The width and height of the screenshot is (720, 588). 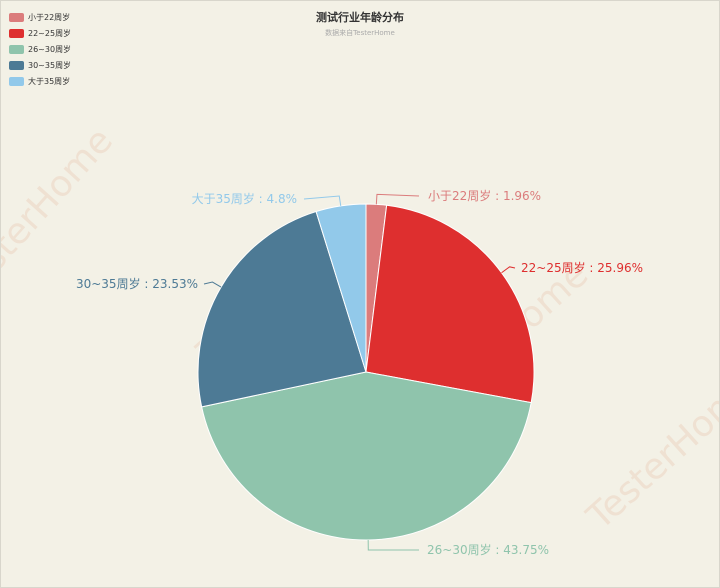 What do you see at coordinates (49, 81) in the screenshot?
I see `legend-label: 大于35周岁` at bounding box center [49, 81].